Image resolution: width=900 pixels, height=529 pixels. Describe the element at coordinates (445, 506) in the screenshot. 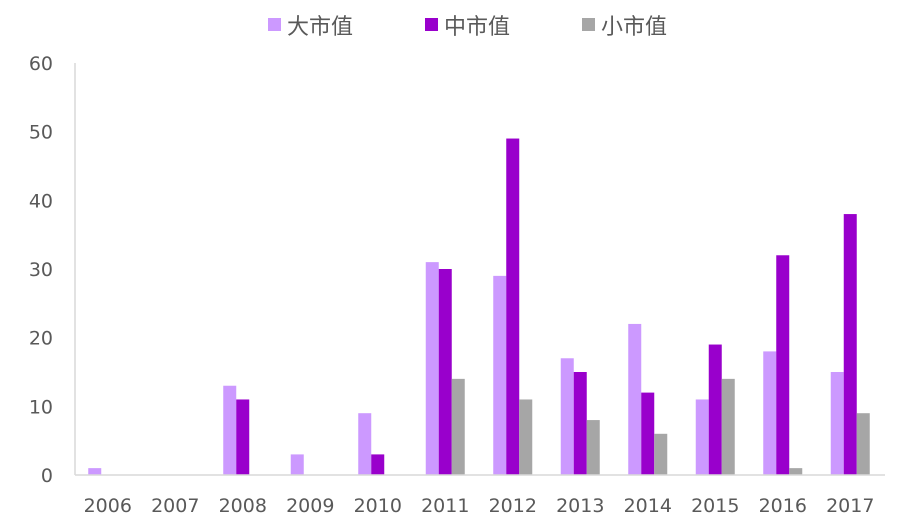

I see `x-tick-label: 2011` at that location.